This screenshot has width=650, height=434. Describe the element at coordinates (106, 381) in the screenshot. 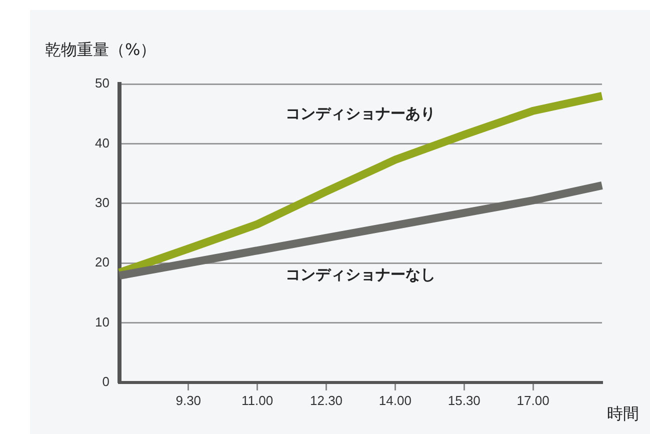

I see `y-tick-label: 0` at that location.